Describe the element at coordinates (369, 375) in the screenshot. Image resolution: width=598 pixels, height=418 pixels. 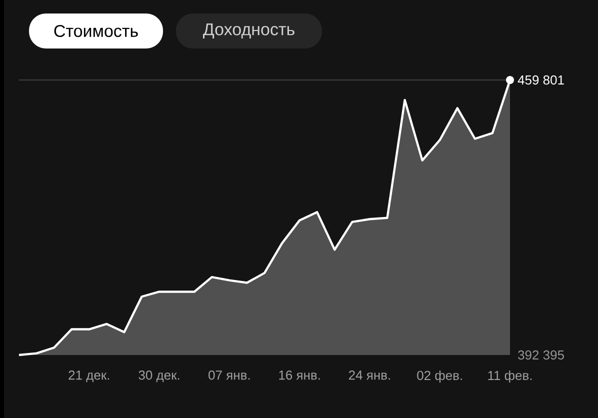
I see `x-tick-label: 24 янв.` at that location.